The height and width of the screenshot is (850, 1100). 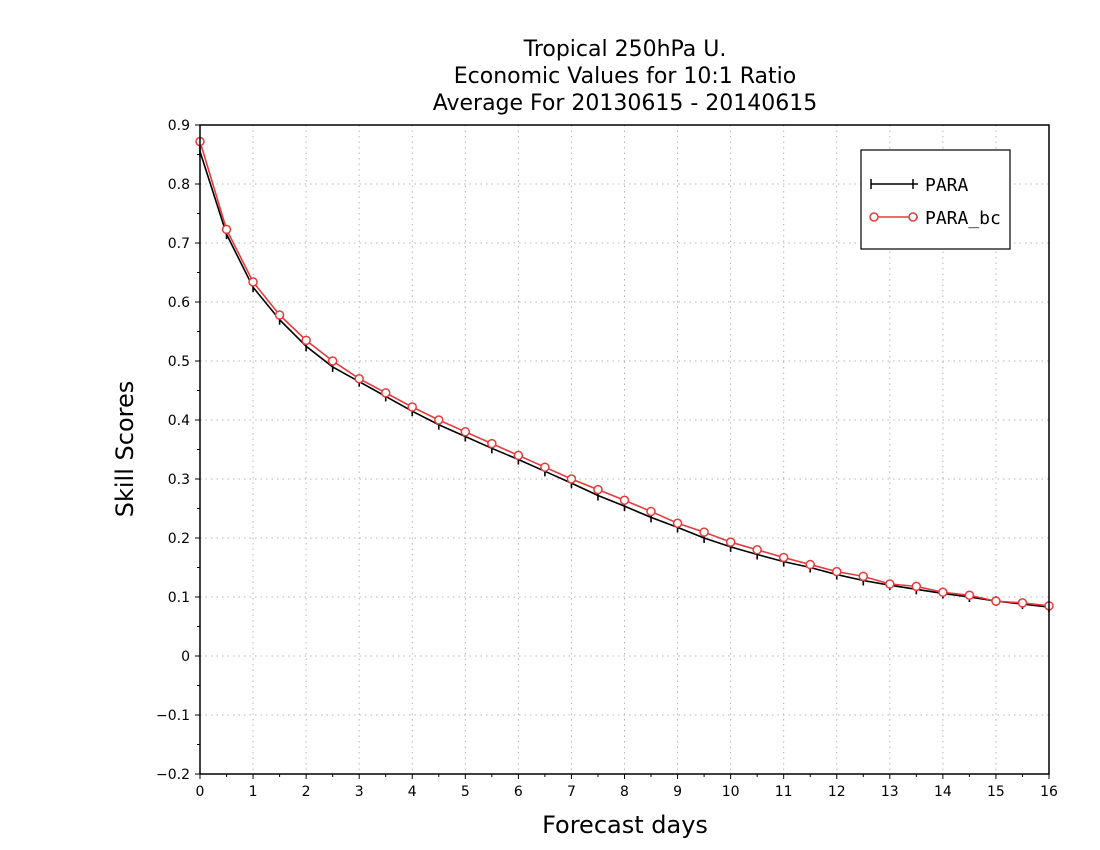 What do you see at coordinates (890, 792) in the screenshot?
I see `x-tick-label: 13` at bounding box center [890, 792].